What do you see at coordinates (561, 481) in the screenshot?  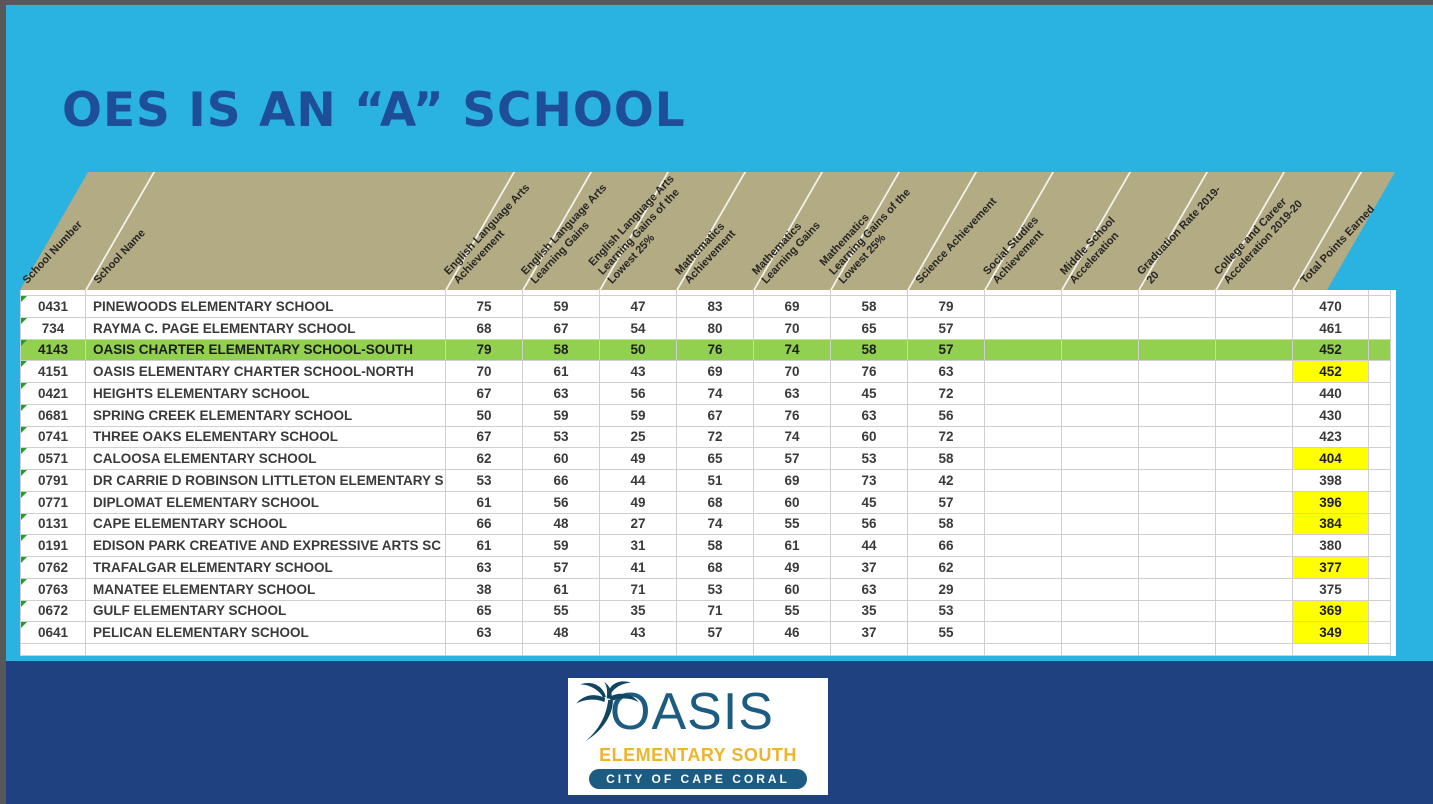 I see `score-cell-ela-learning-gains: 66` at bounding box center [561, 481].